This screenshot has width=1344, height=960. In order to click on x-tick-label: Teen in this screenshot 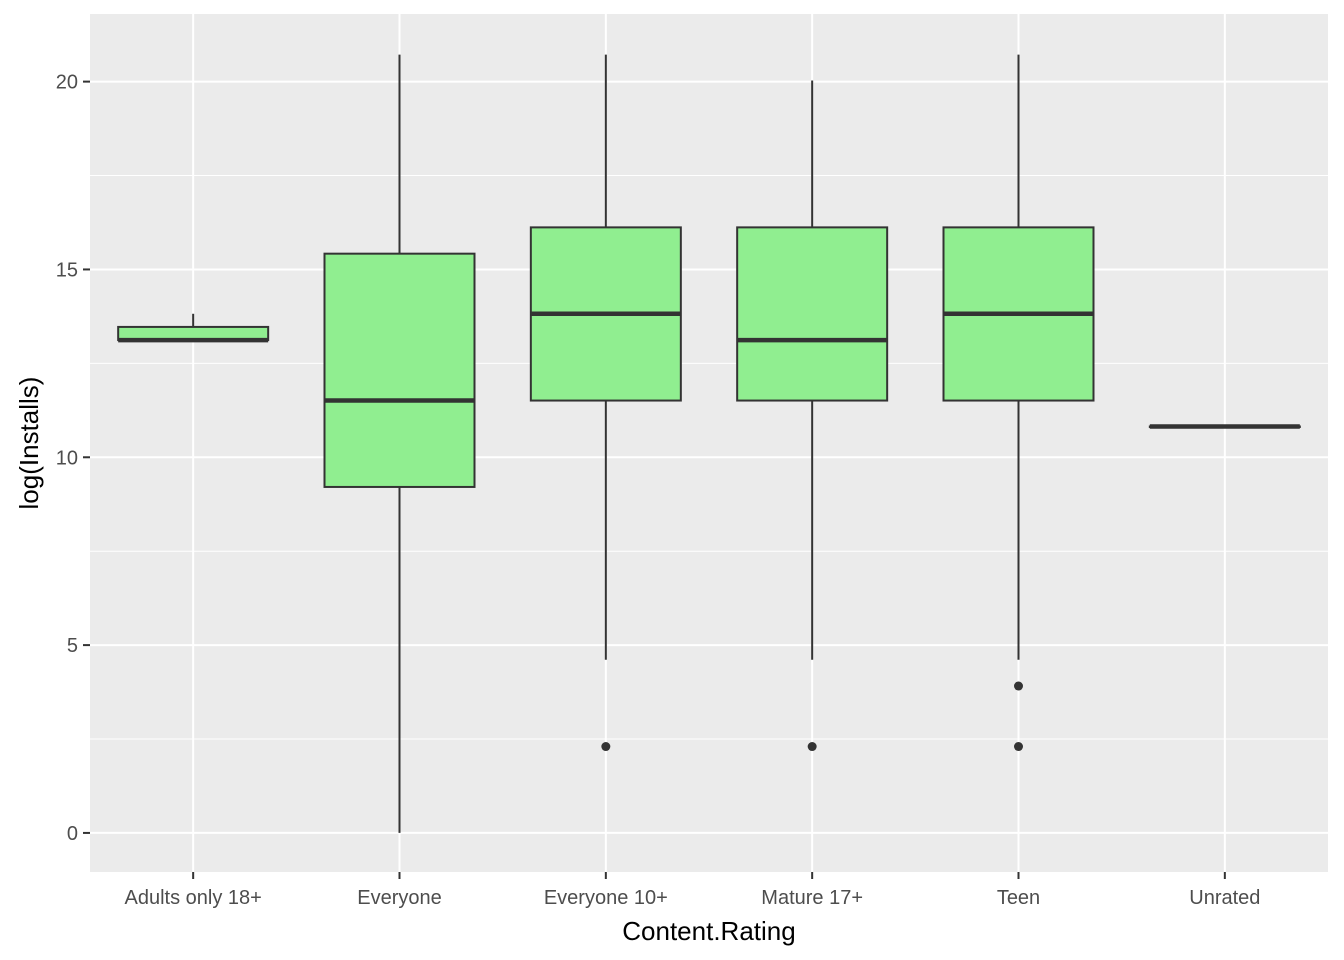, I will do `click(1018, 898)`.